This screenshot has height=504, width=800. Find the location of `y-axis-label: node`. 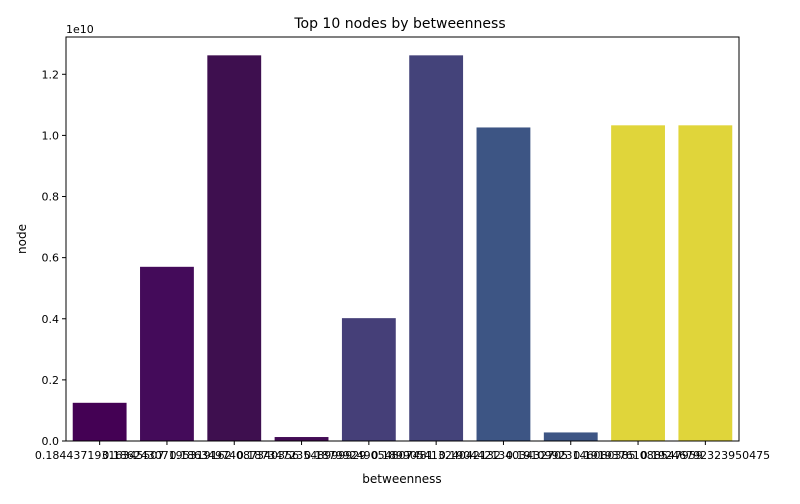

y-axis-label: node is located at coordinates (22, 239).